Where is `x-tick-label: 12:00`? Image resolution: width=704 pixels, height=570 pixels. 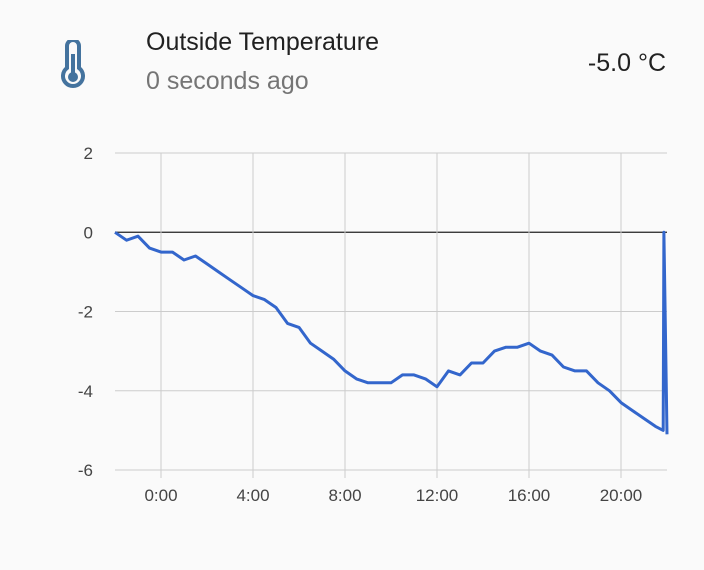
x-tick-label: 12:00 is located at coordinates (437, 495).